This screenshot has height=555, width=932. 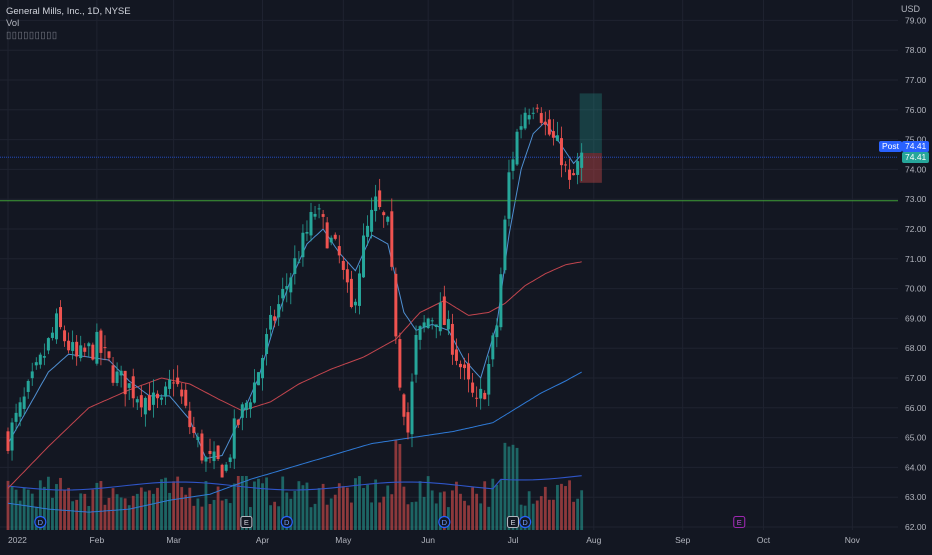 What do you see at coordinates (916, 169) in the screenshot?
I see `y-tick-label: 74.00` at bounding box center [916, 169].